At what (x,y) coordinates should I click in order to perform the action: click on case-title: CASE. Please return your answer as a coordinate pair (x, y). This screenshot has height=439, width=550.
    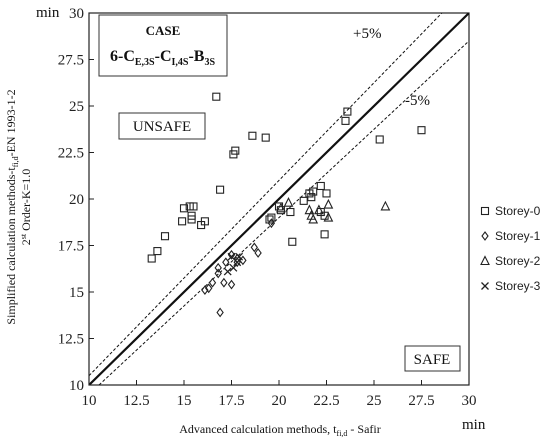
    Looking at the image, I should click on (163, 30).